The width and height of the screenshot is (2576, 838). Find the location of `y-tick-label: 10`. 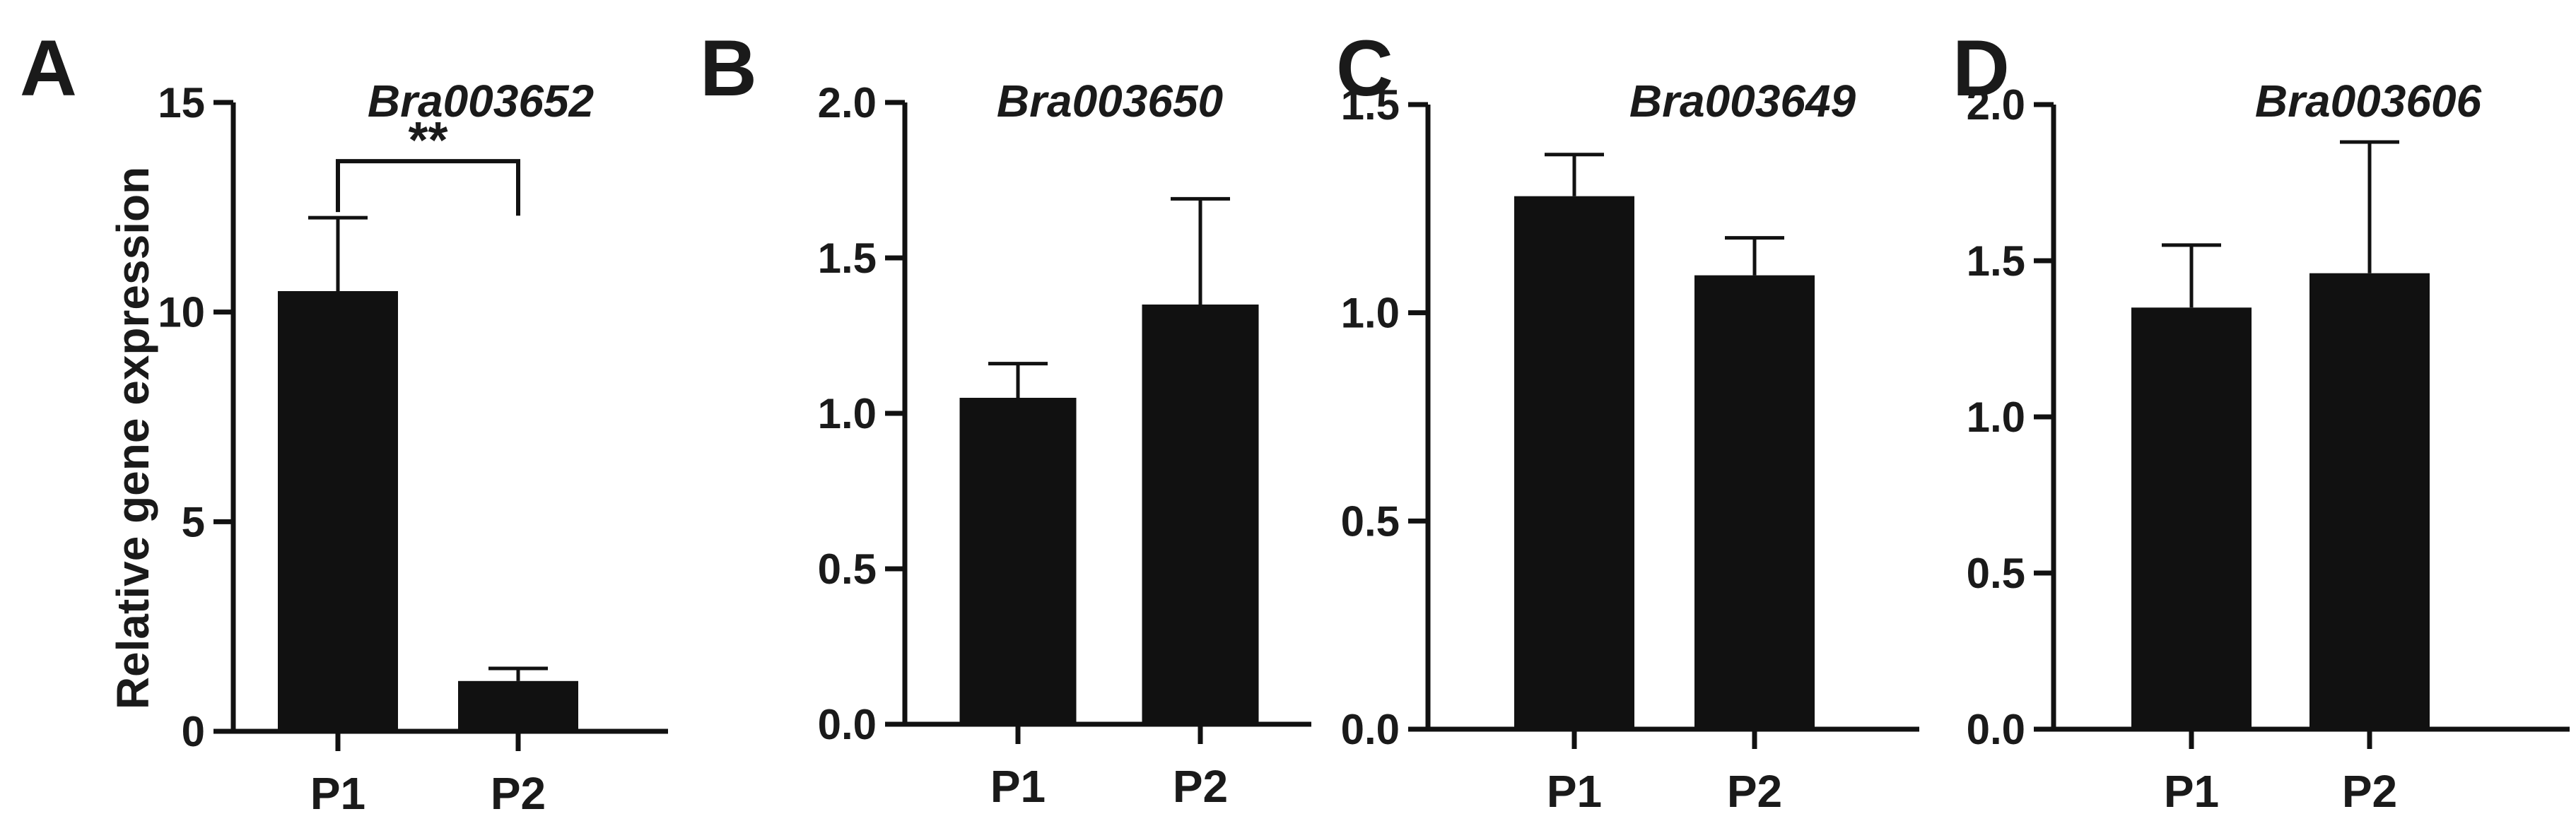

y-tick-label: 10 is located at coordinates (182, 312).